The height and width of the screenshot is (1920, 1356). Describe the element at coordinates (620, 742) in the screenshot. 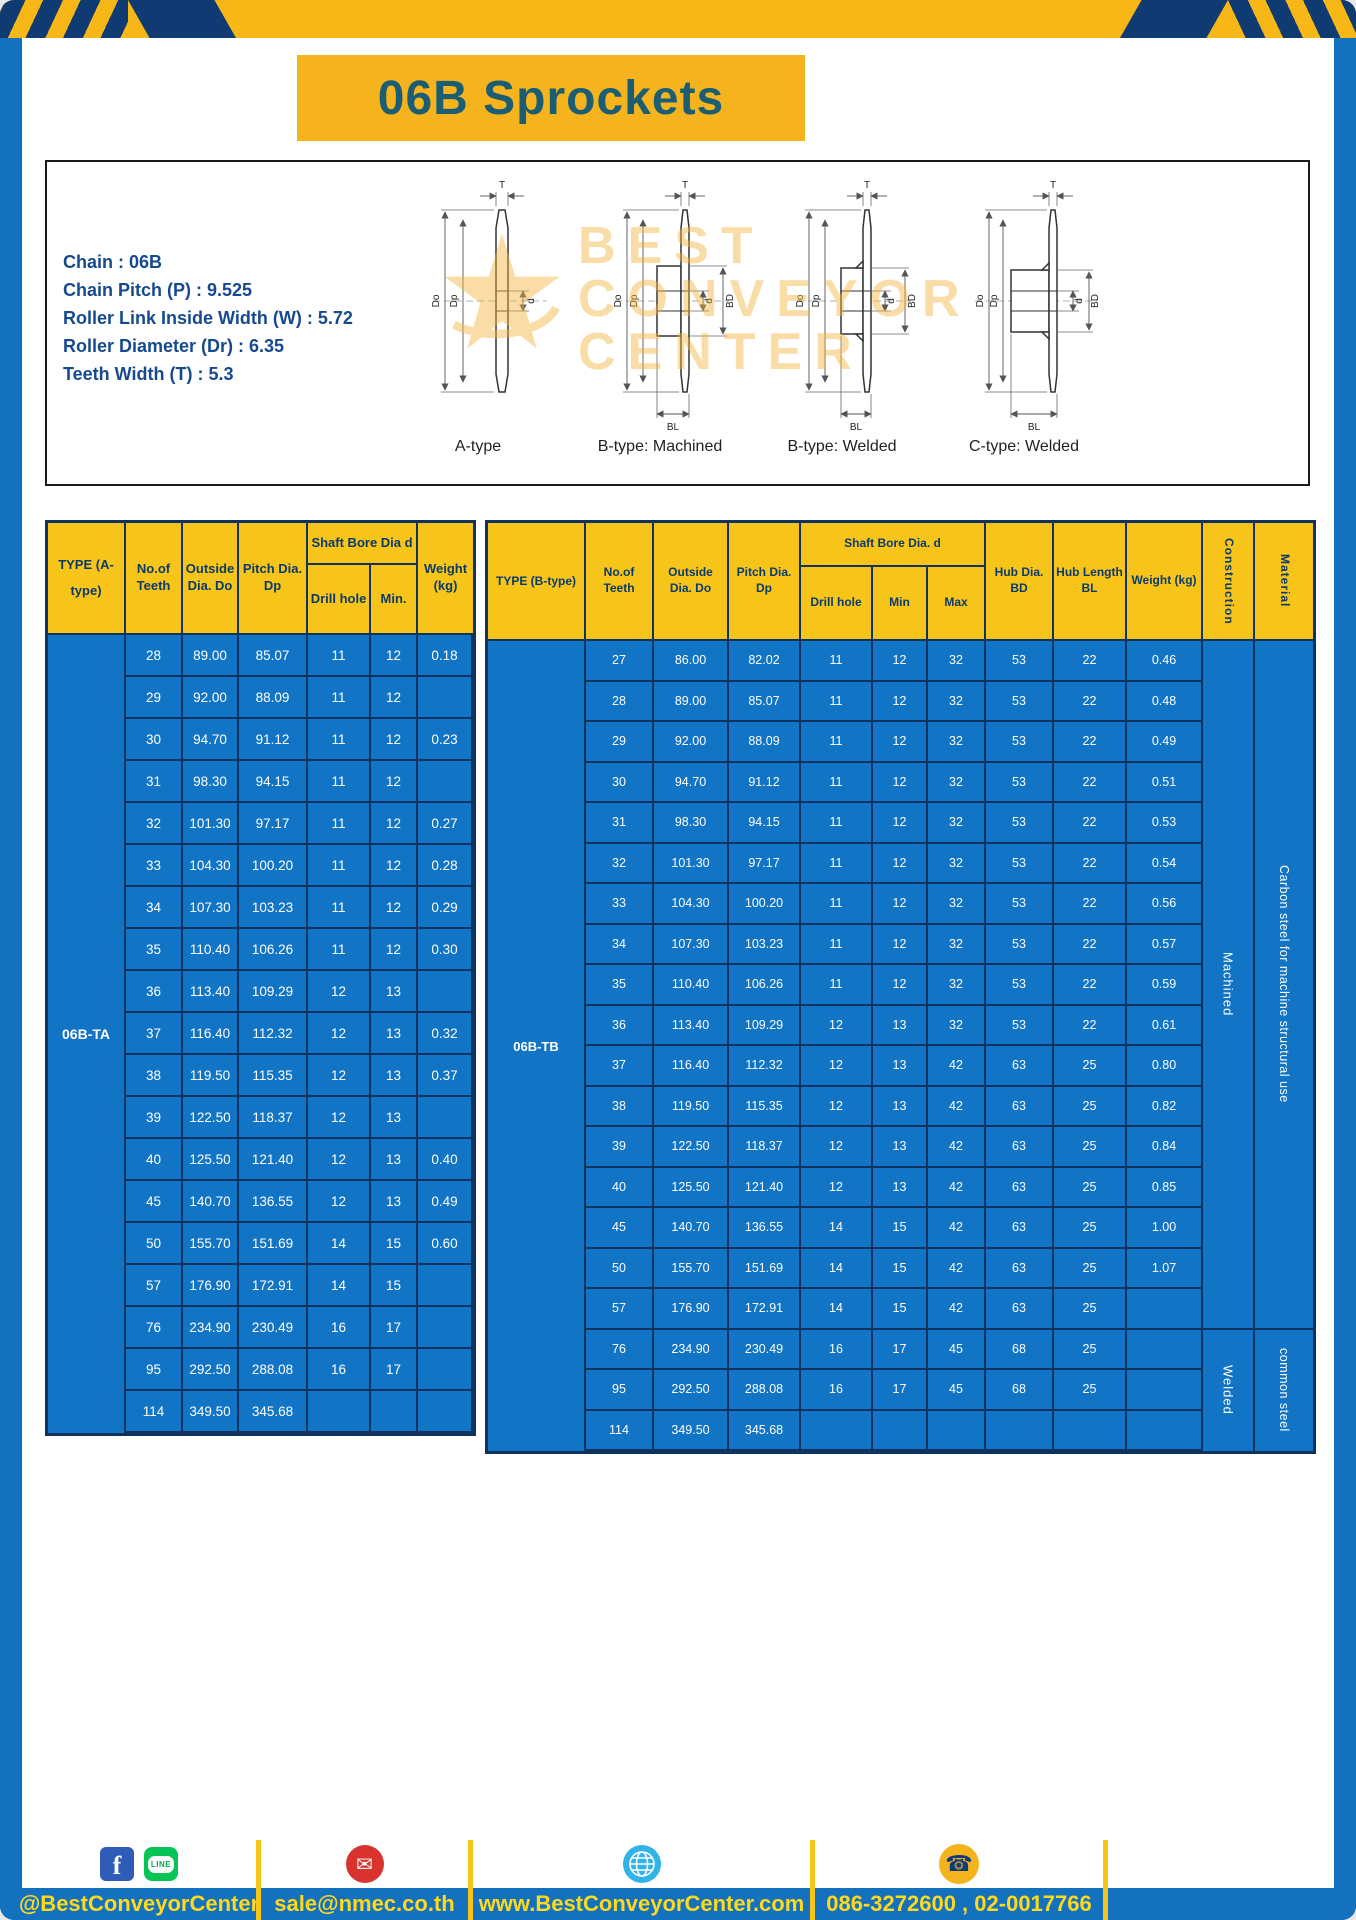

I see `cell-teeth: 29` at that location.